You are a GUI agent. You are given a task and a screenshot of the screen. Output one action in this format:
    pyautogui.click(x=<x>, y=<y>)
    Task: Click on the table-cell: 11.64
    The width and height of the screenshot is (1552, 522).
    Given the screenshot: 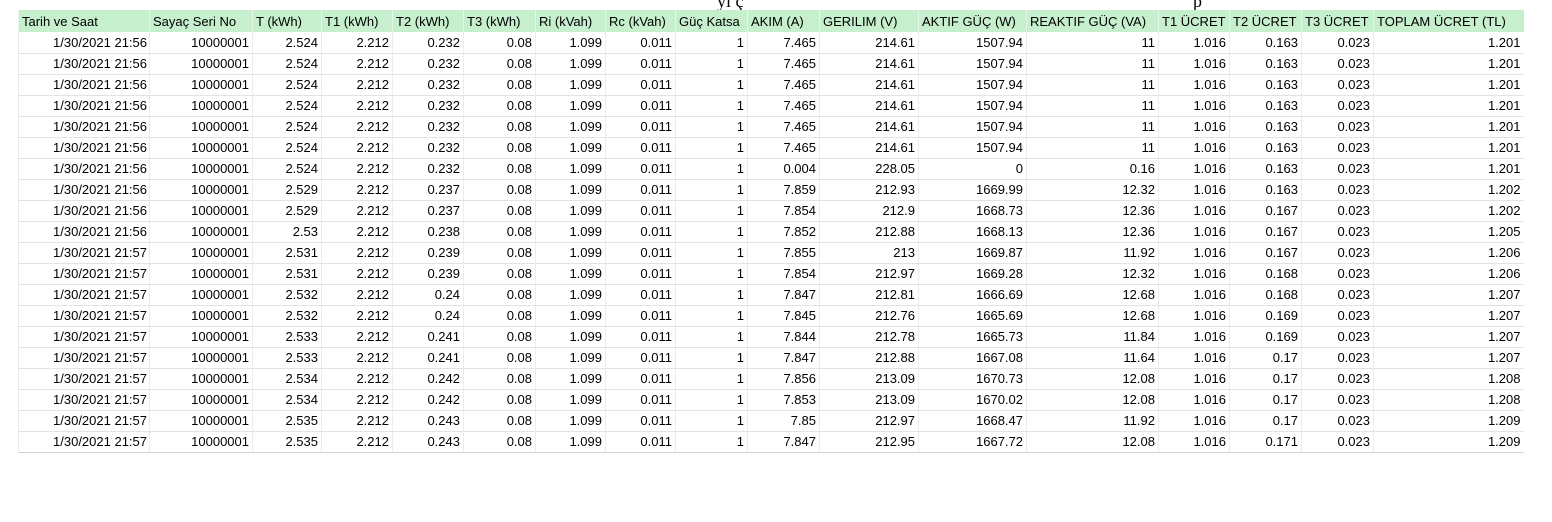 What is the action you would take?
    pyautogui.click(x=1092, y=358)
    